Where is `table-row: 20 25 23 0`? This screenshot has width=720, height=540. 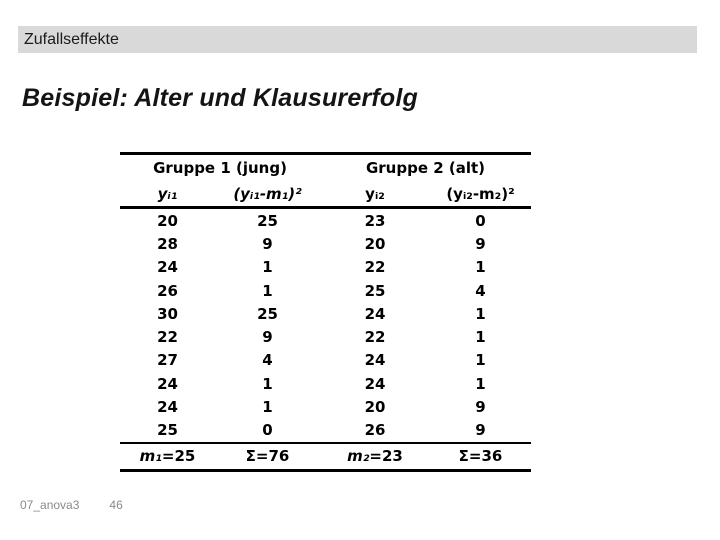 table-row: 20 25 23 0 is located at coordinates (325, 220).